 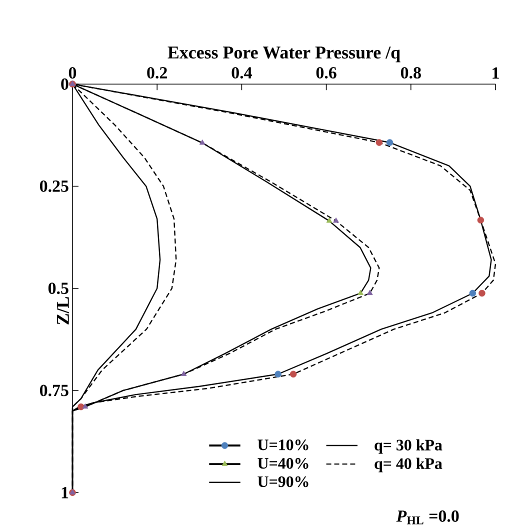 What do you see at coordinates (65, 492) in the screenshot?
I see `y-tick-label: 1` at bounding box center [65, 492].